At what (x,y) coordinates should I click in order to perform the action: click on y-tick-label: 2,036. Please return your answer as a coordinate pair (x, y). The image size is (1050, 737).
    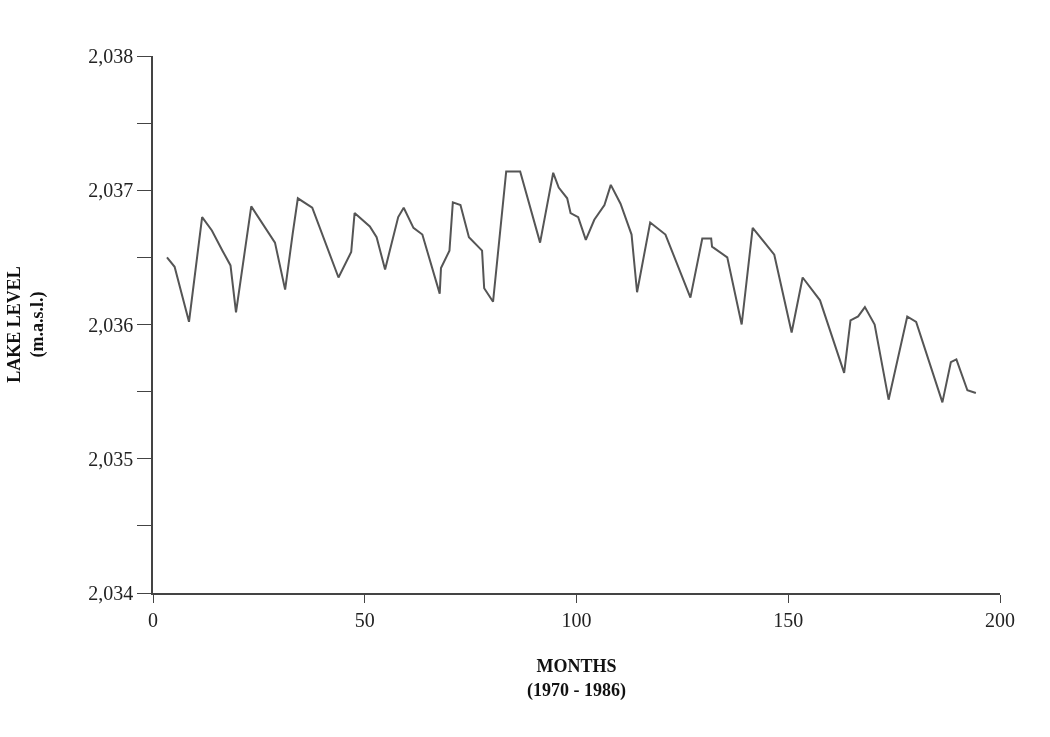
    Looking at the image, I should click on (111, 324).